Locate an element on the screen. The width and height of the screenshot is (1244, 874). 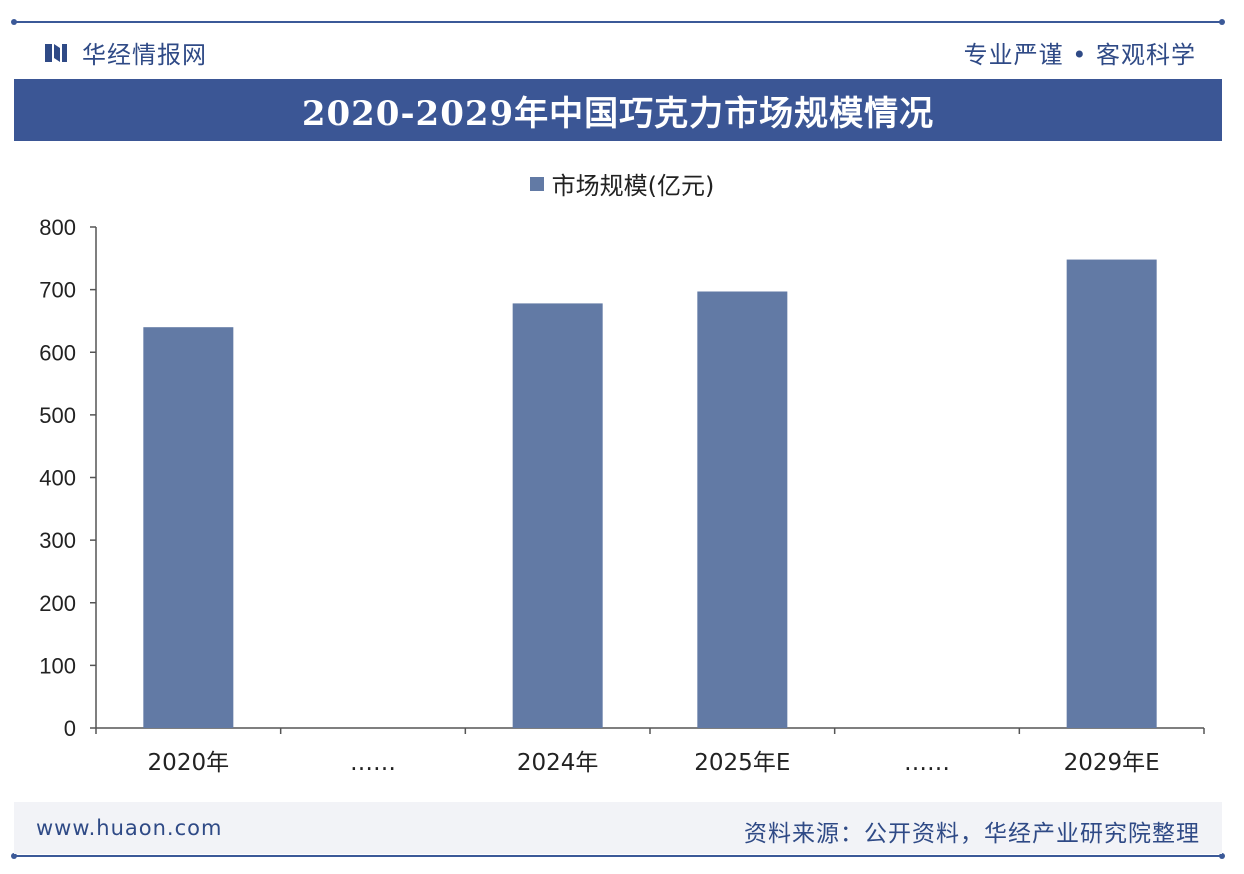
y-tick-label: 200 is located at coordinates (57, 603).